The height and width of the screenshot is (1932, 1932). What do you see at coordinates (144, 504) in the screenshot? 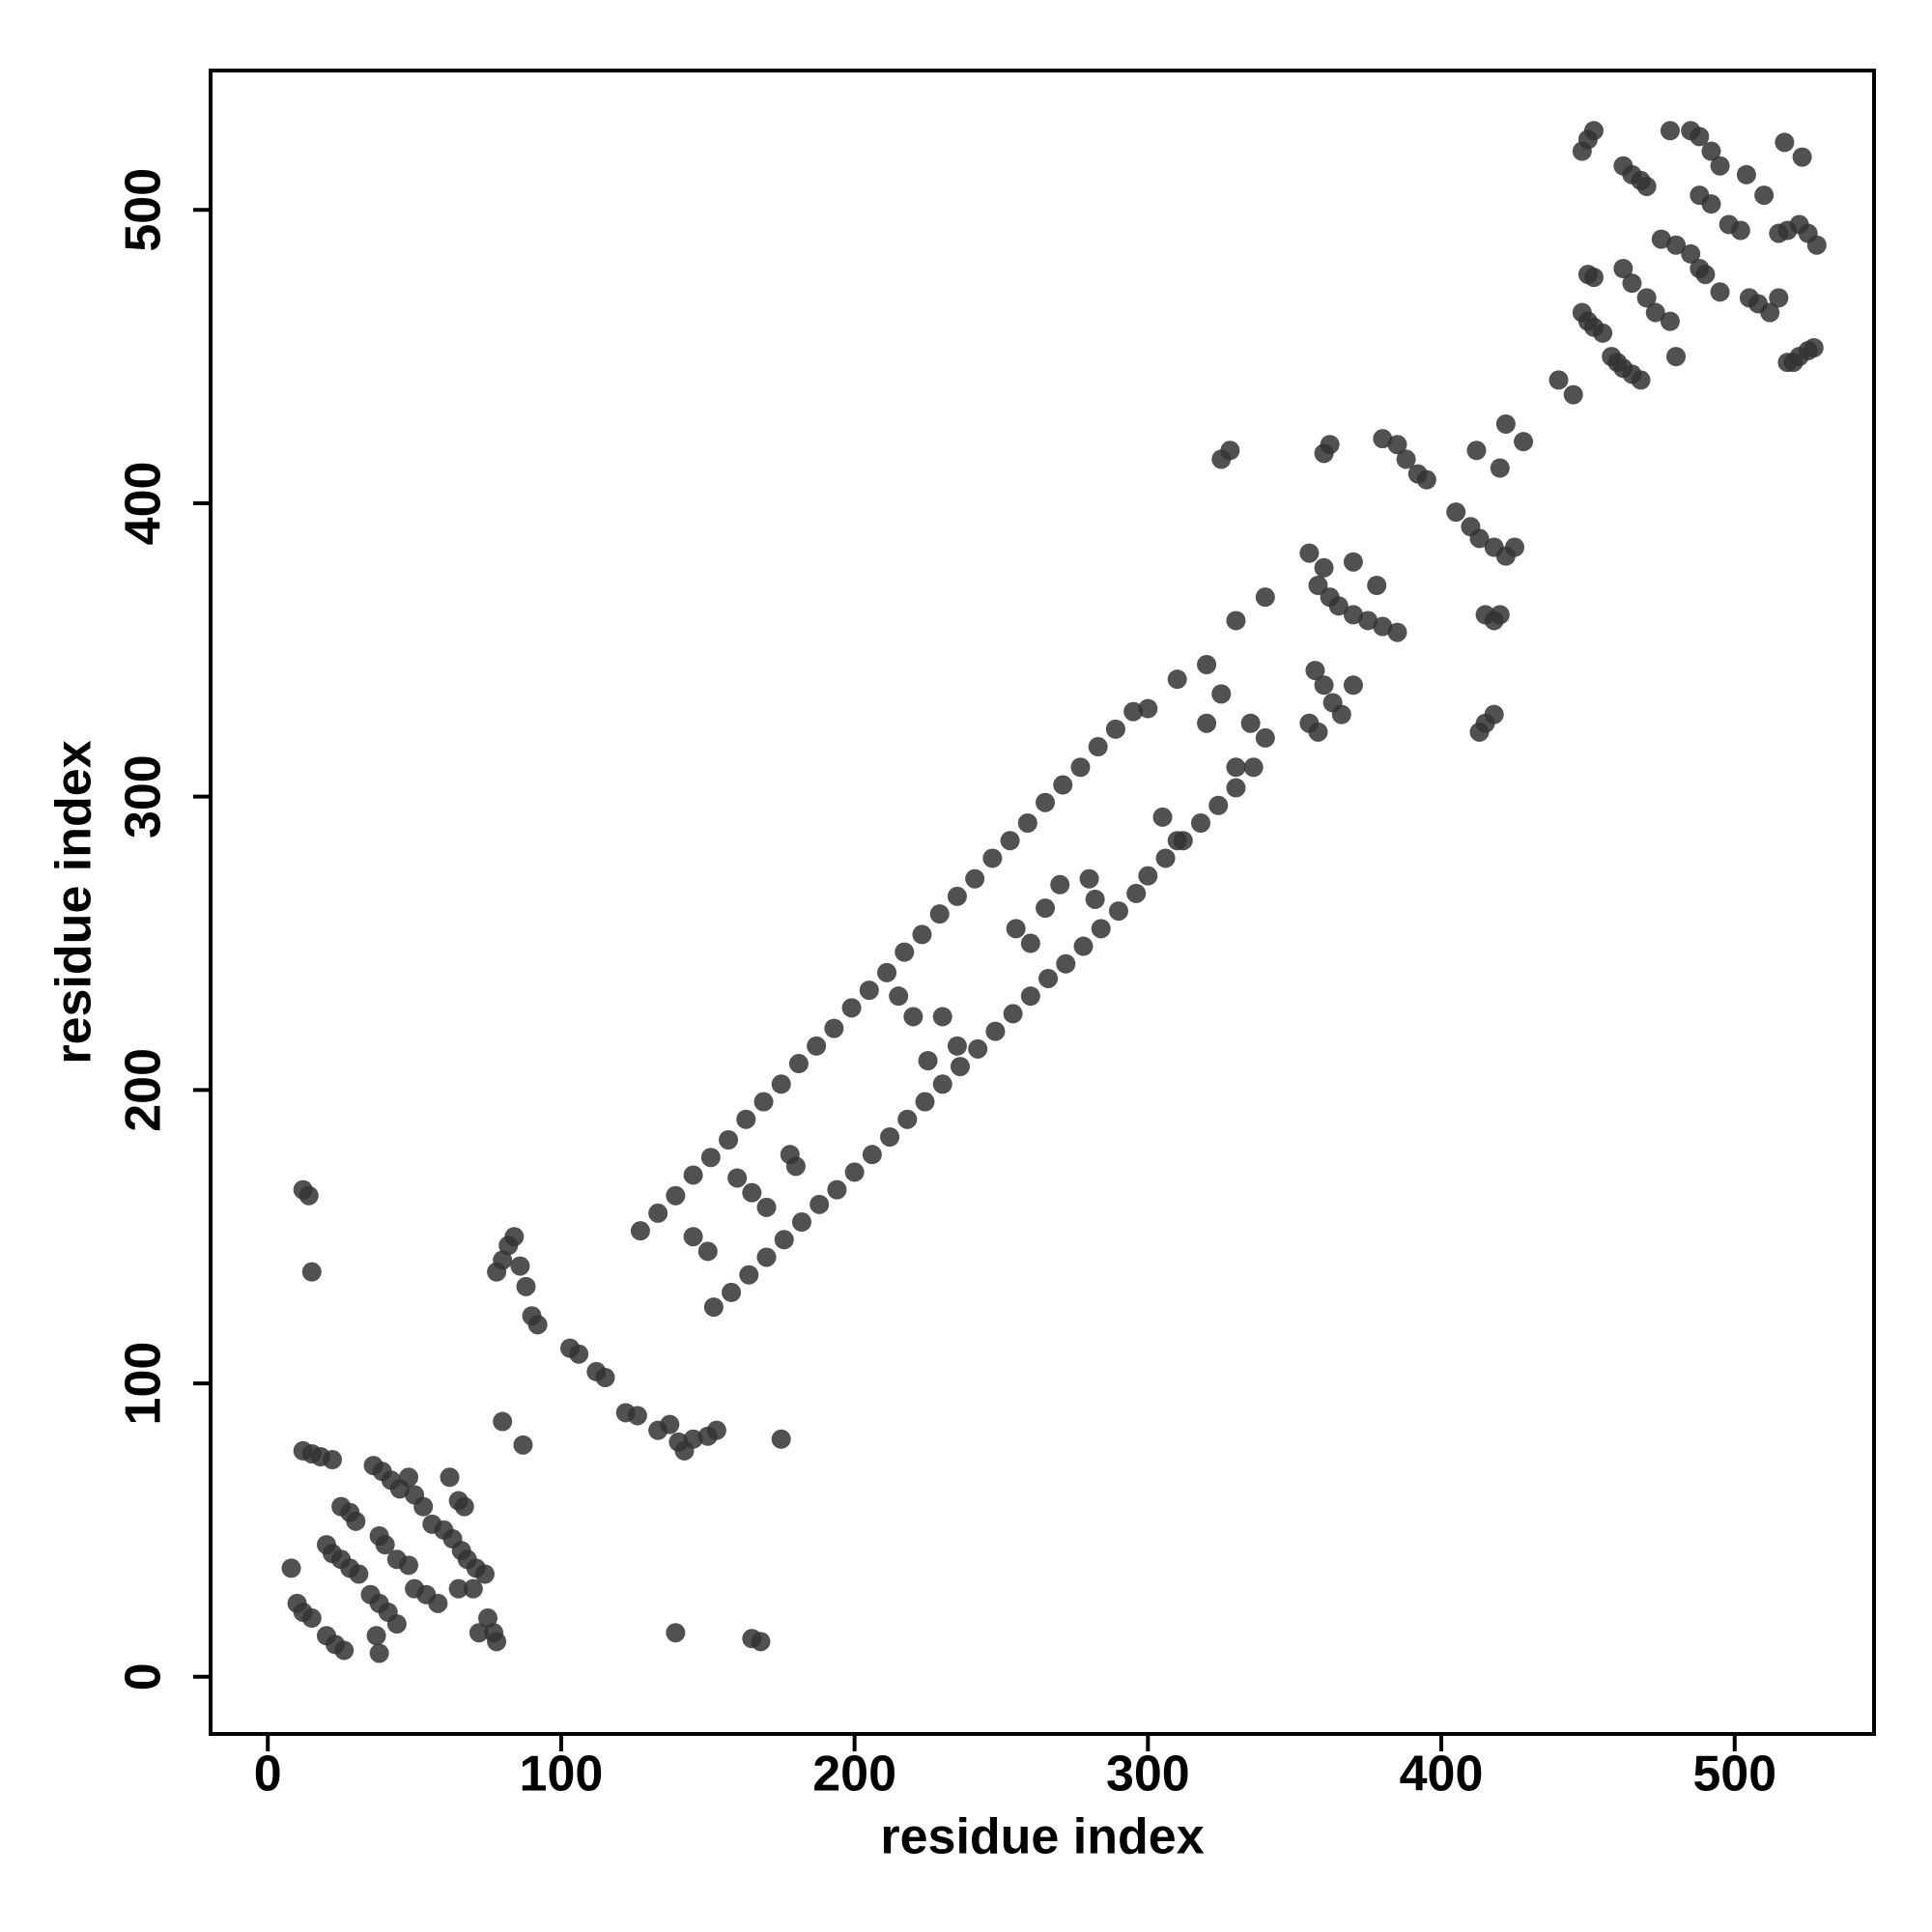
I see `y-tick-label: 400` at bounding box center [144, 504].